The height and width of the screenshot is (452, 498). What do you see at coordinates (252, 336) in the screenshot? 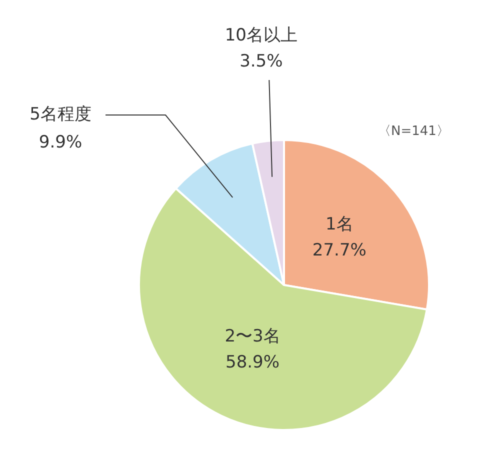
I see `slice-label: 2〜3名` at bounding box center [252, 336].